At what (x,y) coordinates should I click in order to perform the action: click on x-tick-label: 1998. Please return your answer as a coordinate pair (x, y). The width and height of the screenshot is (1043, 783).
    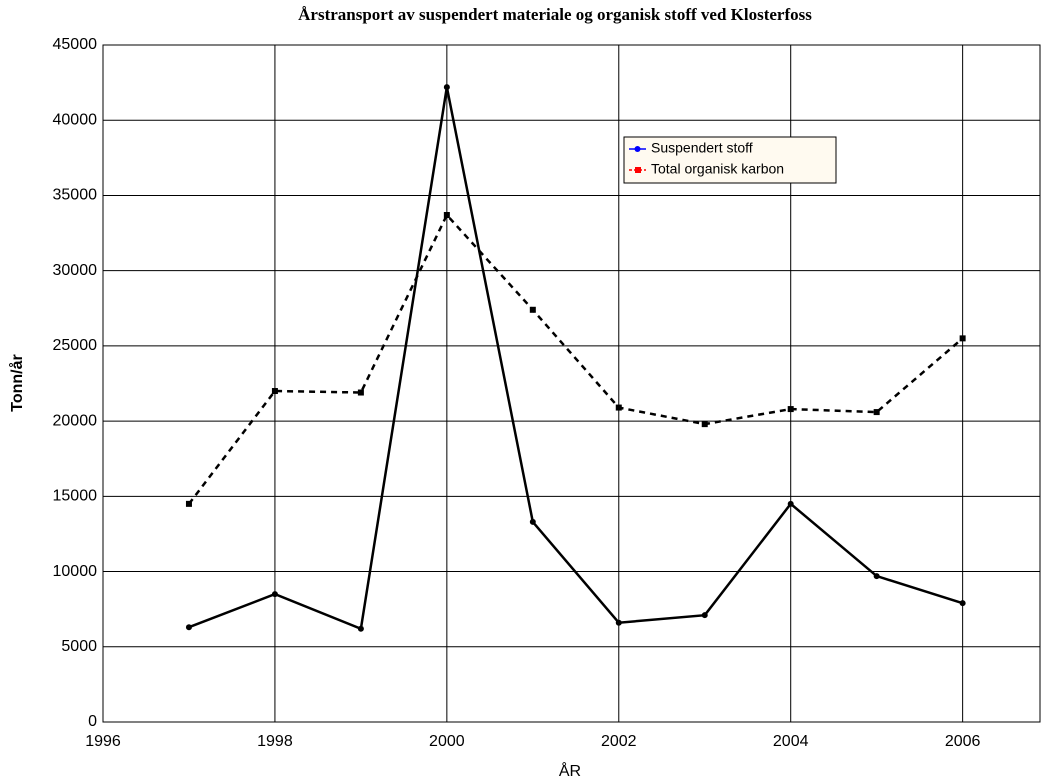
    Looking at the image, I should click on (275, 741).